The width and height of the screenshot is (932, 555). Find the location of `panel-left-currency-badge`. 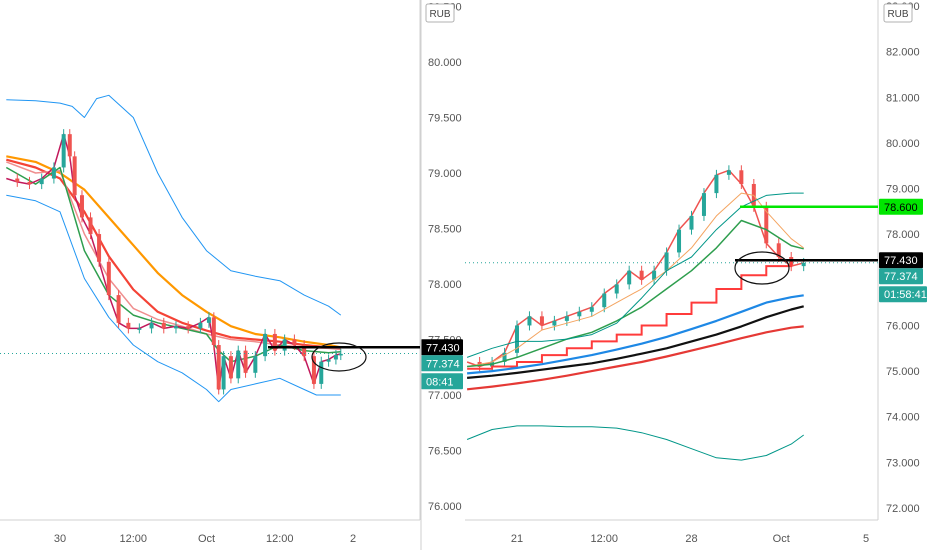

panel-left-currency-badge is located at coordinates (440, 13).